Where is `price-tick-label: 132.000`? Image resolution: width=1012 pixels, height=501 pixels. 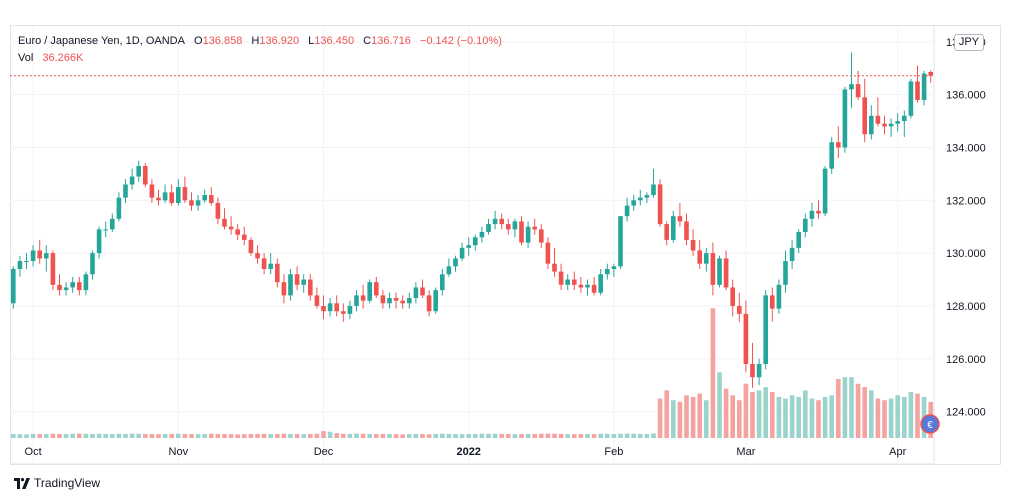
price-tick-label: 132.000 is located at coordinates (966, 201).